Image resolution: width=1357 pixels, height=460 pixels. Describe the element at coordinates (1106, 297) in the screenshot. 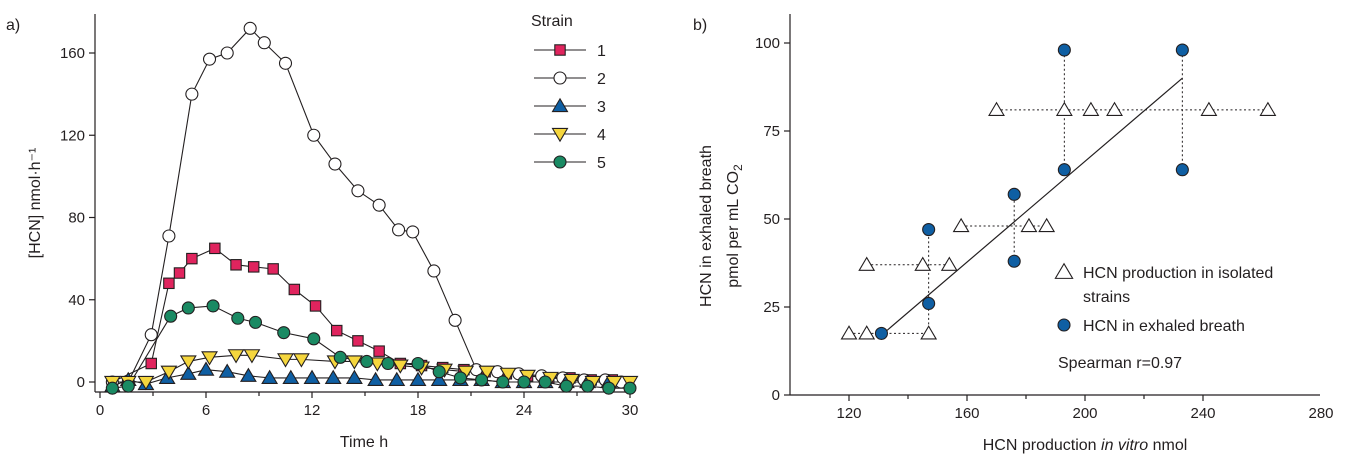

I see `legend-label-isolated-strains-line2: strains` at that location.